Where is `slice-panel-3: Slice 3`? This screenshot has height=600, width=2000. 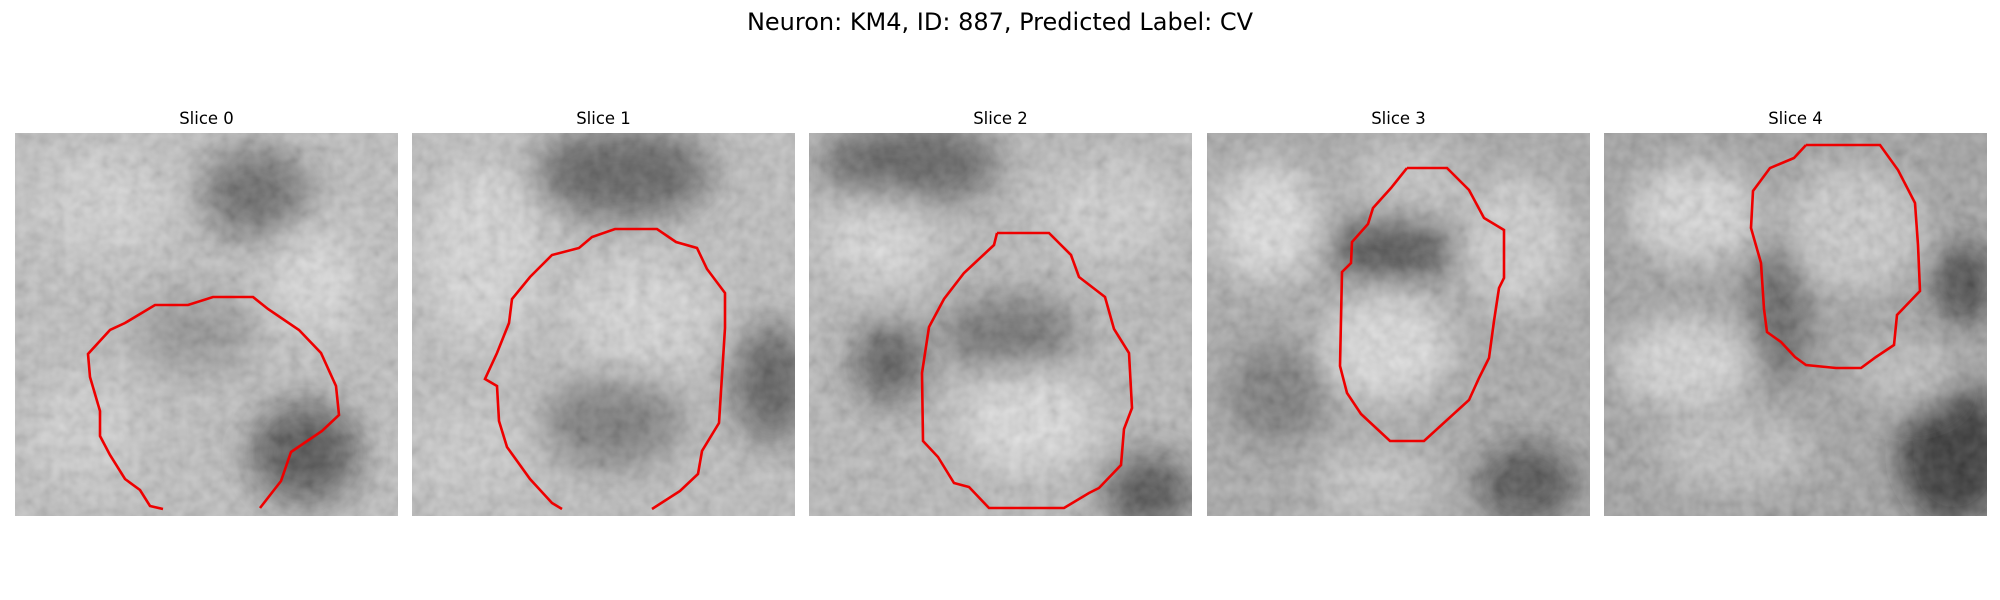 slice-panel-3: Slice 3 is located at coordinates (1398, 312).